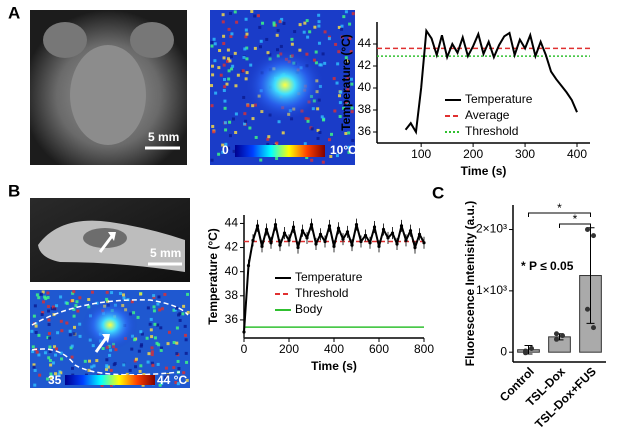 The image size is (617, 433). Describe the element at coordinates (213, 276) in the screenshot. I see `y-axis-label: Temperature (°C)` at that location.